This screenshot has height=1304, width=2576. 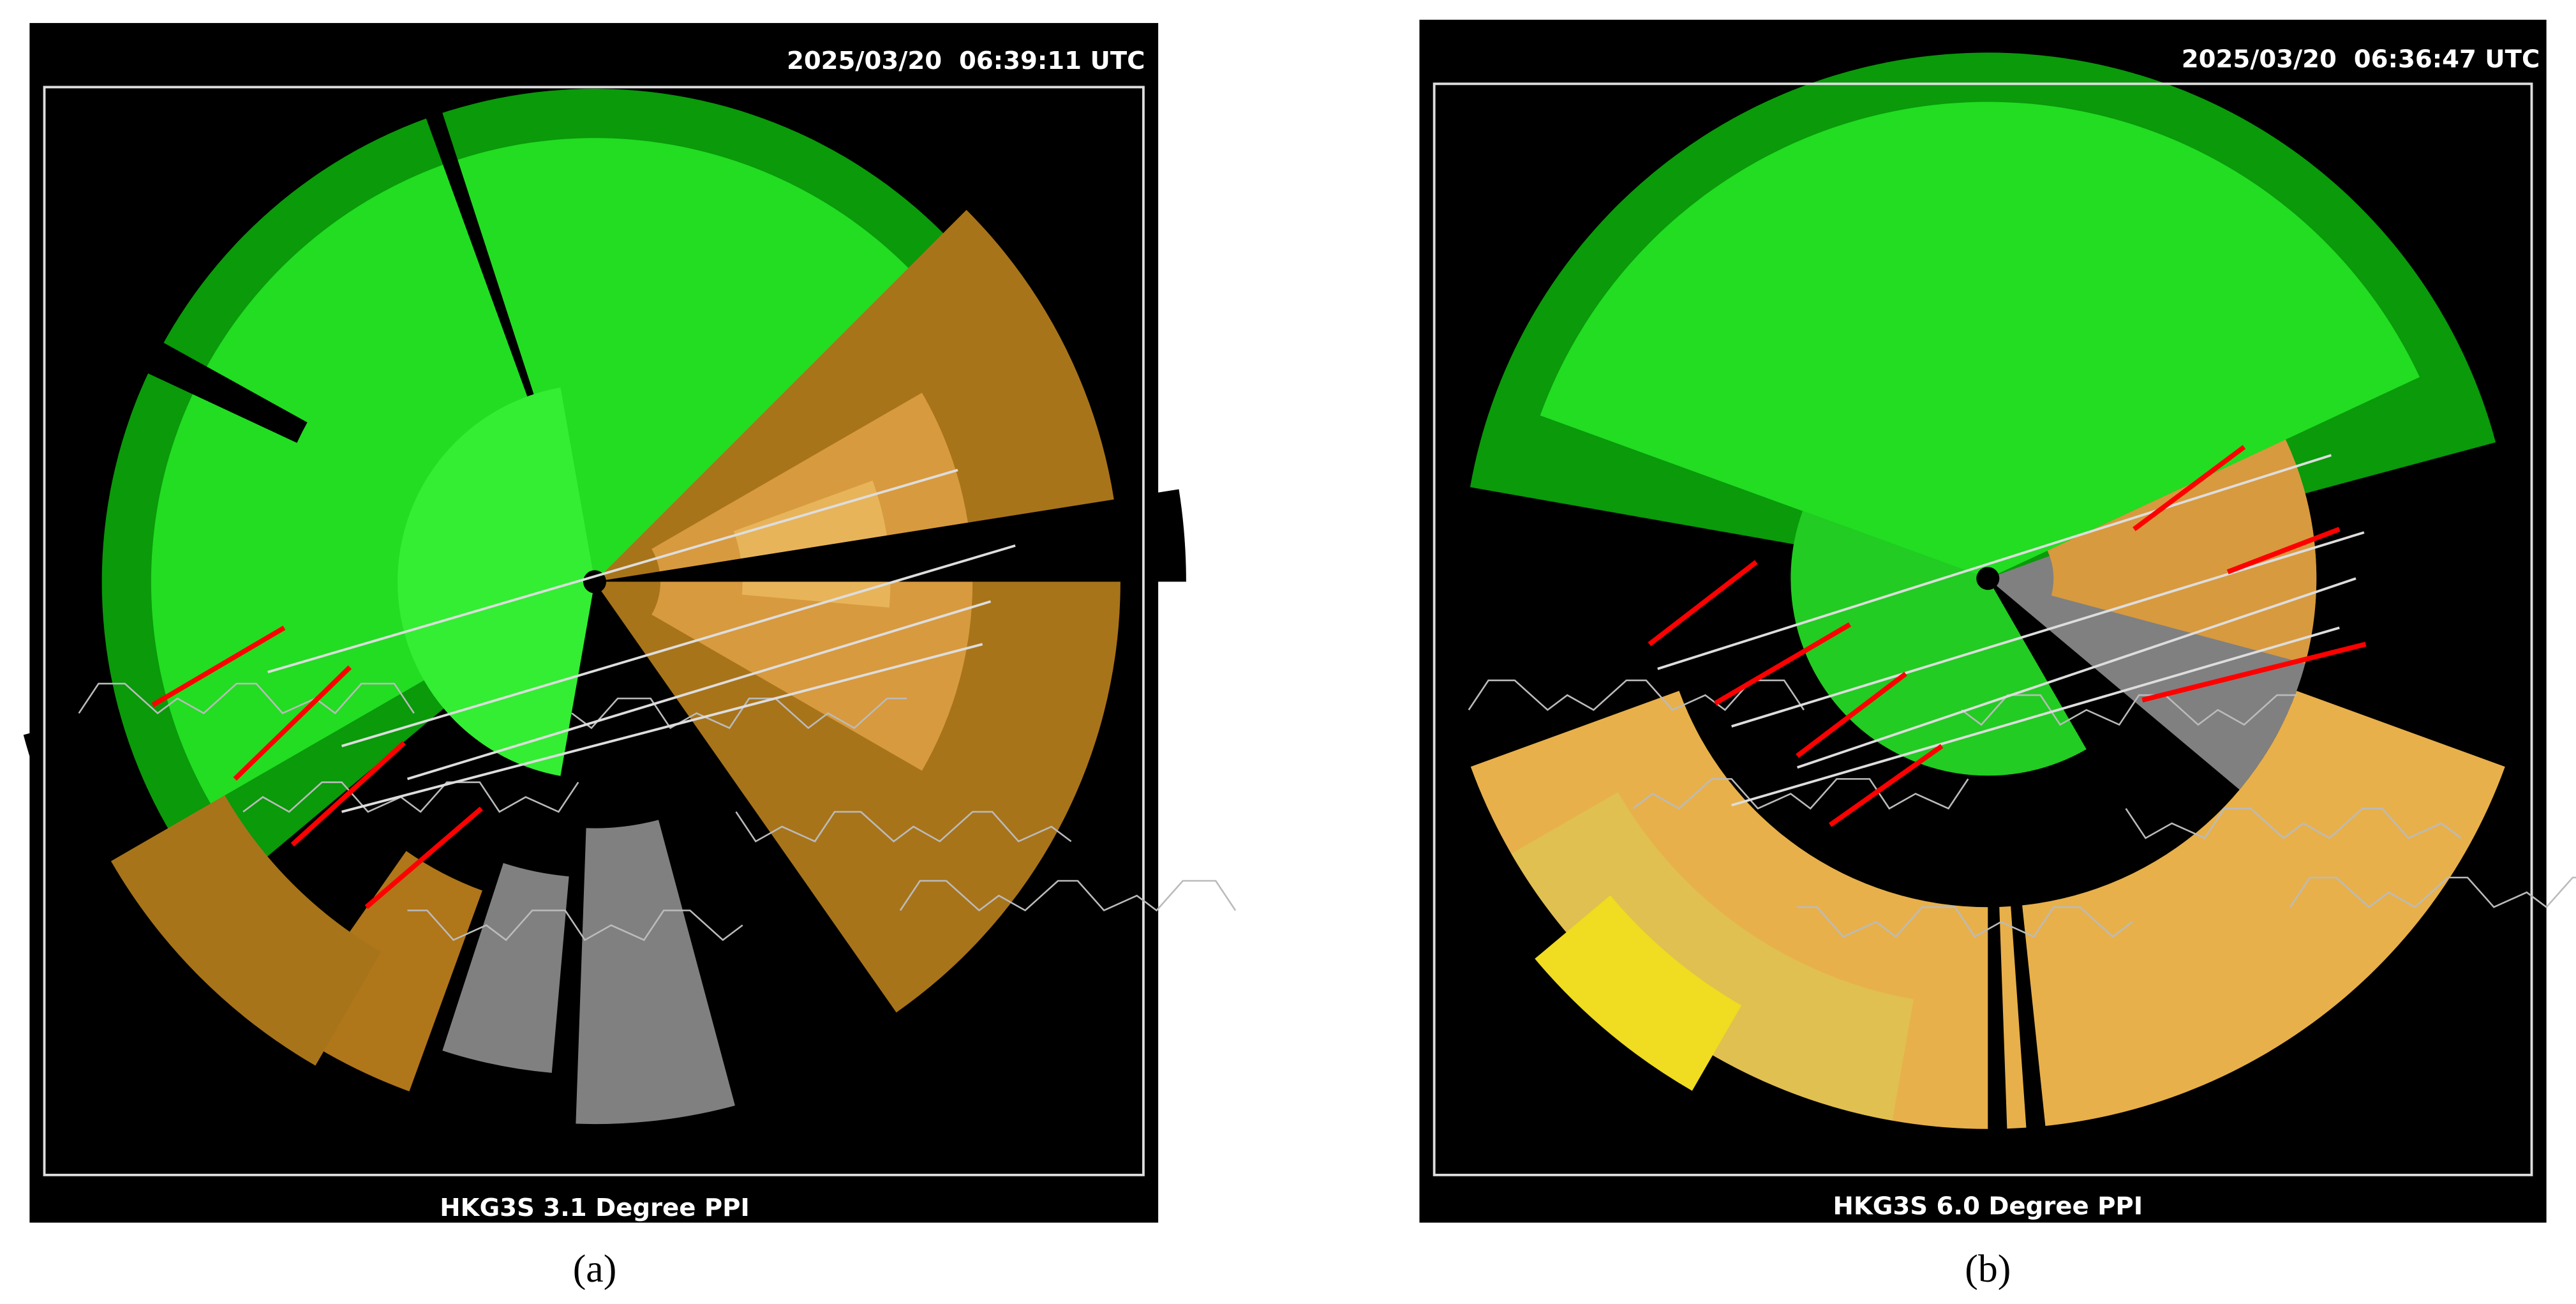 What do you see at coordinates (2361, 59) in the screenshot?
I see `timestamp: 2025/03/20 06:36:47 UTC` at bounding box center [2361, 59].